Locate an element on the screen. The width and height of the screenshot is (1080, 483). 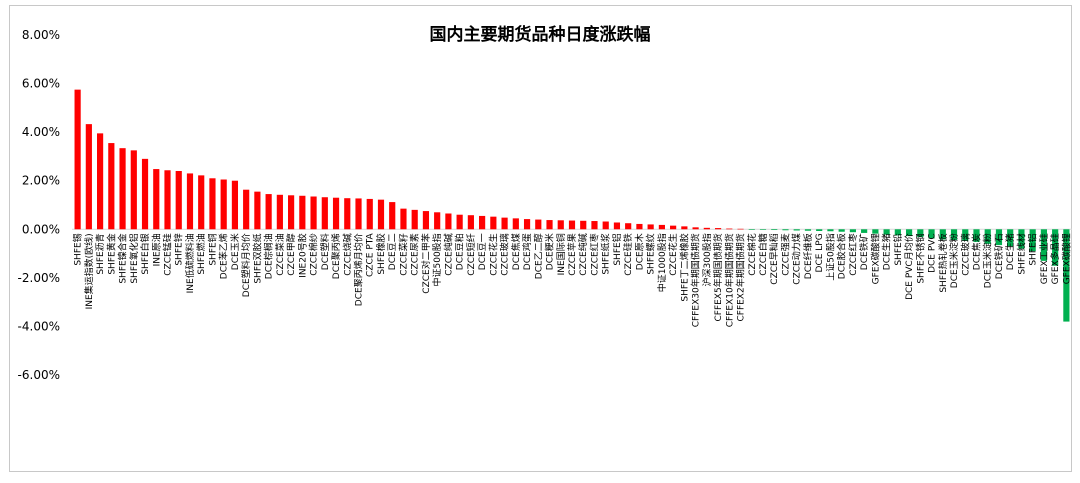
x-tick-label: CZCE PTA is located at coordinates (371, 254).